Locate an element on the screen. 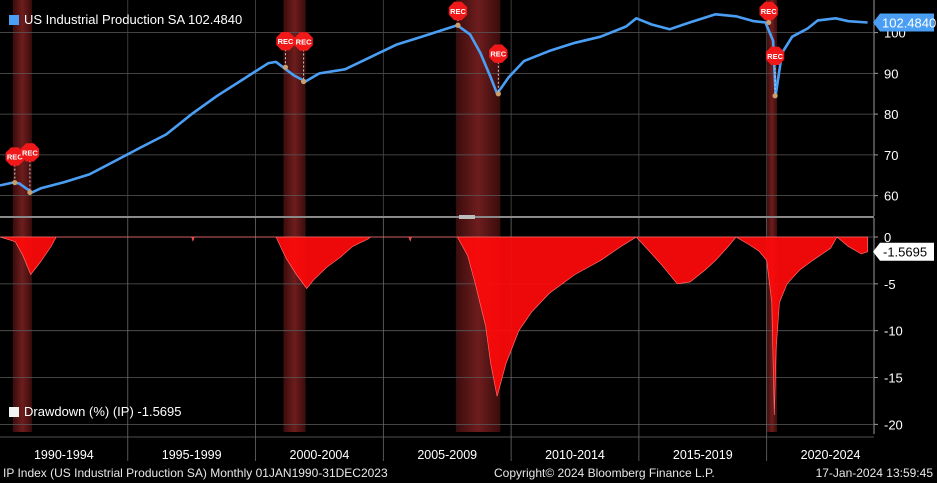 The height and width of the screenshot is (483, 937). footer-copyright: Copyright© 2024 Bloomberg Finance L.P. is located at coordinates (604, 473).